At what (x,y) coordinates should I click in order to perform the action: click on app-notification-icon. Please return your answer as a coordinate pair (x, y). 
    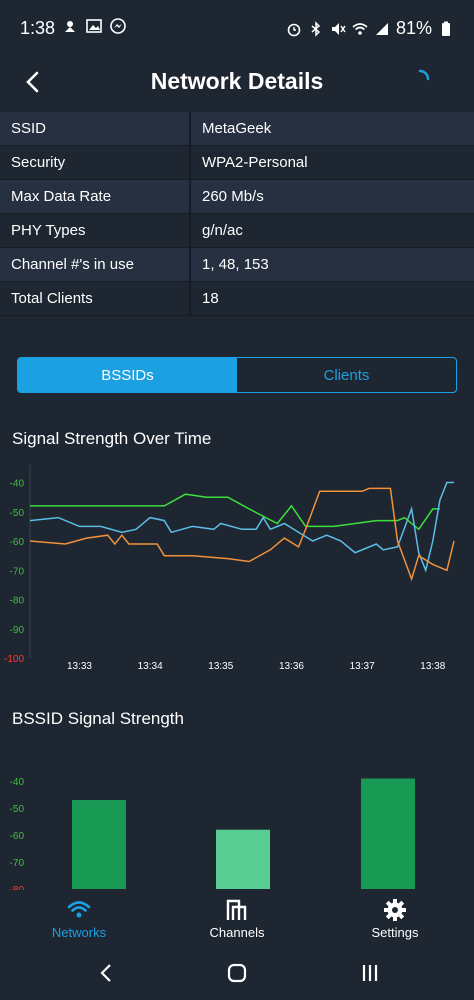
    Looking at the image, I should click on (70, 26).